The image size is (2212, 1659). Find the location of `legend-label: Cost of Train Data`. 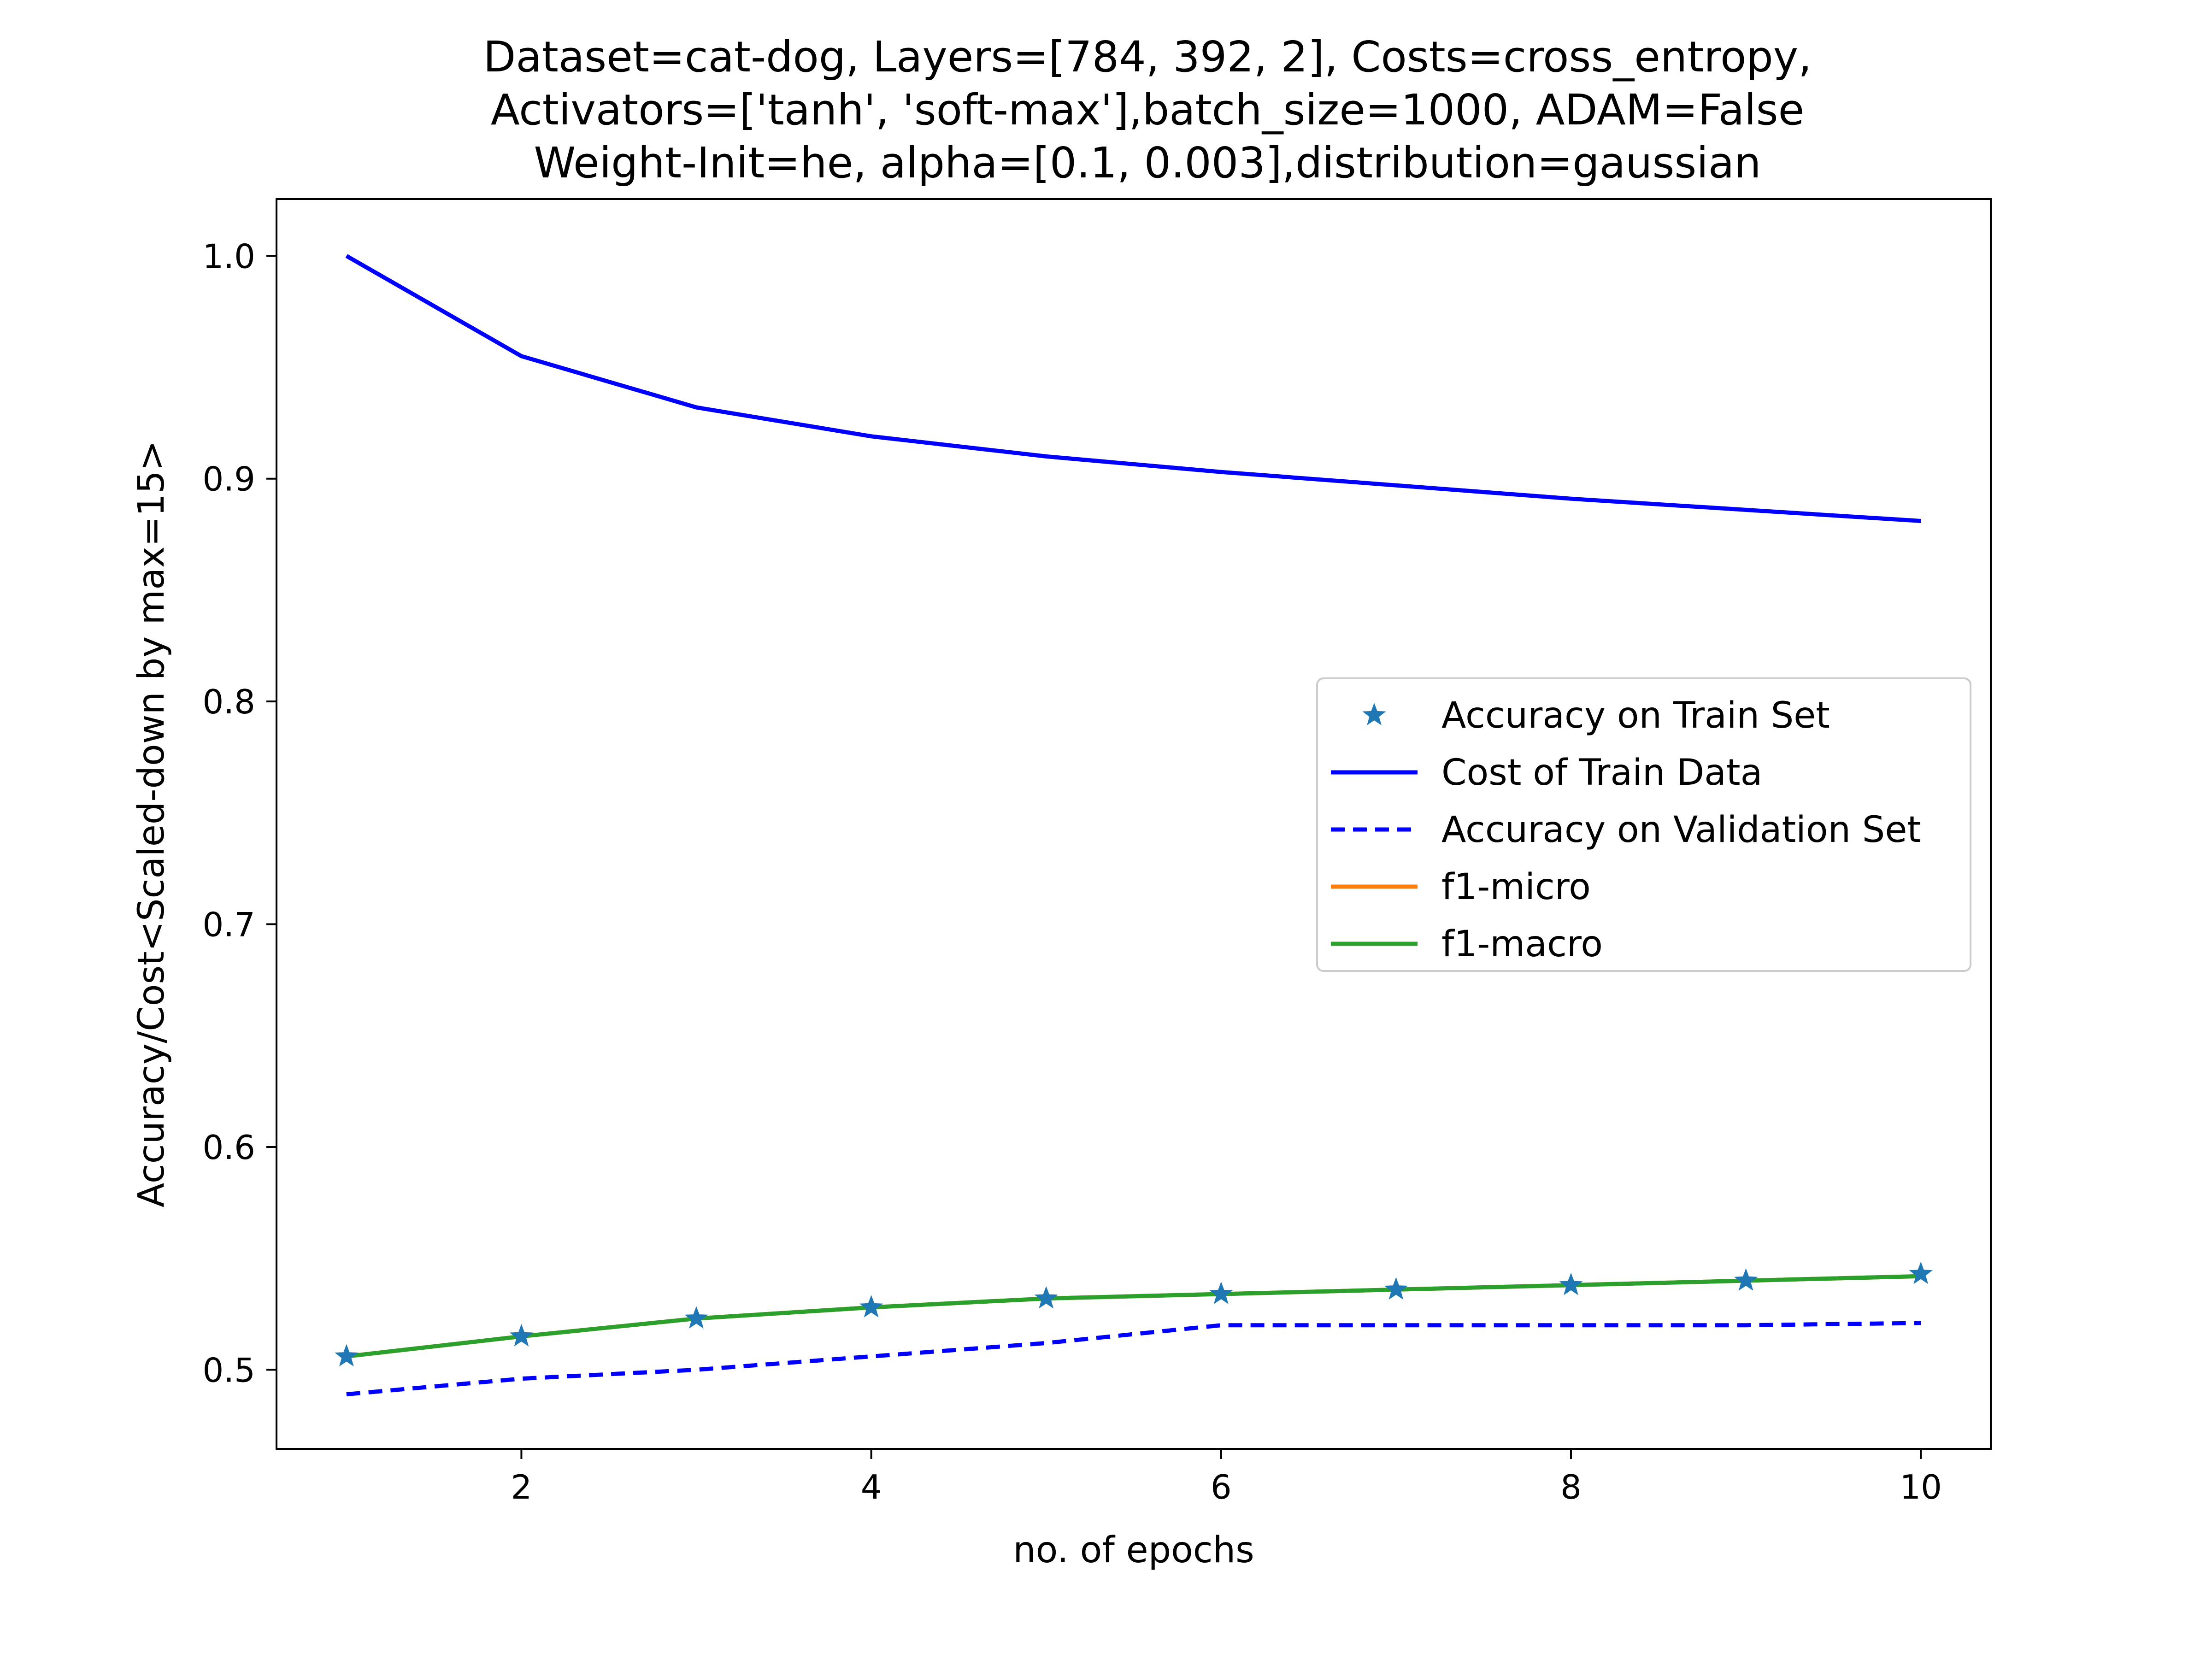

legend-label: Cost of Train Data is located at coordinates (1601, 773).